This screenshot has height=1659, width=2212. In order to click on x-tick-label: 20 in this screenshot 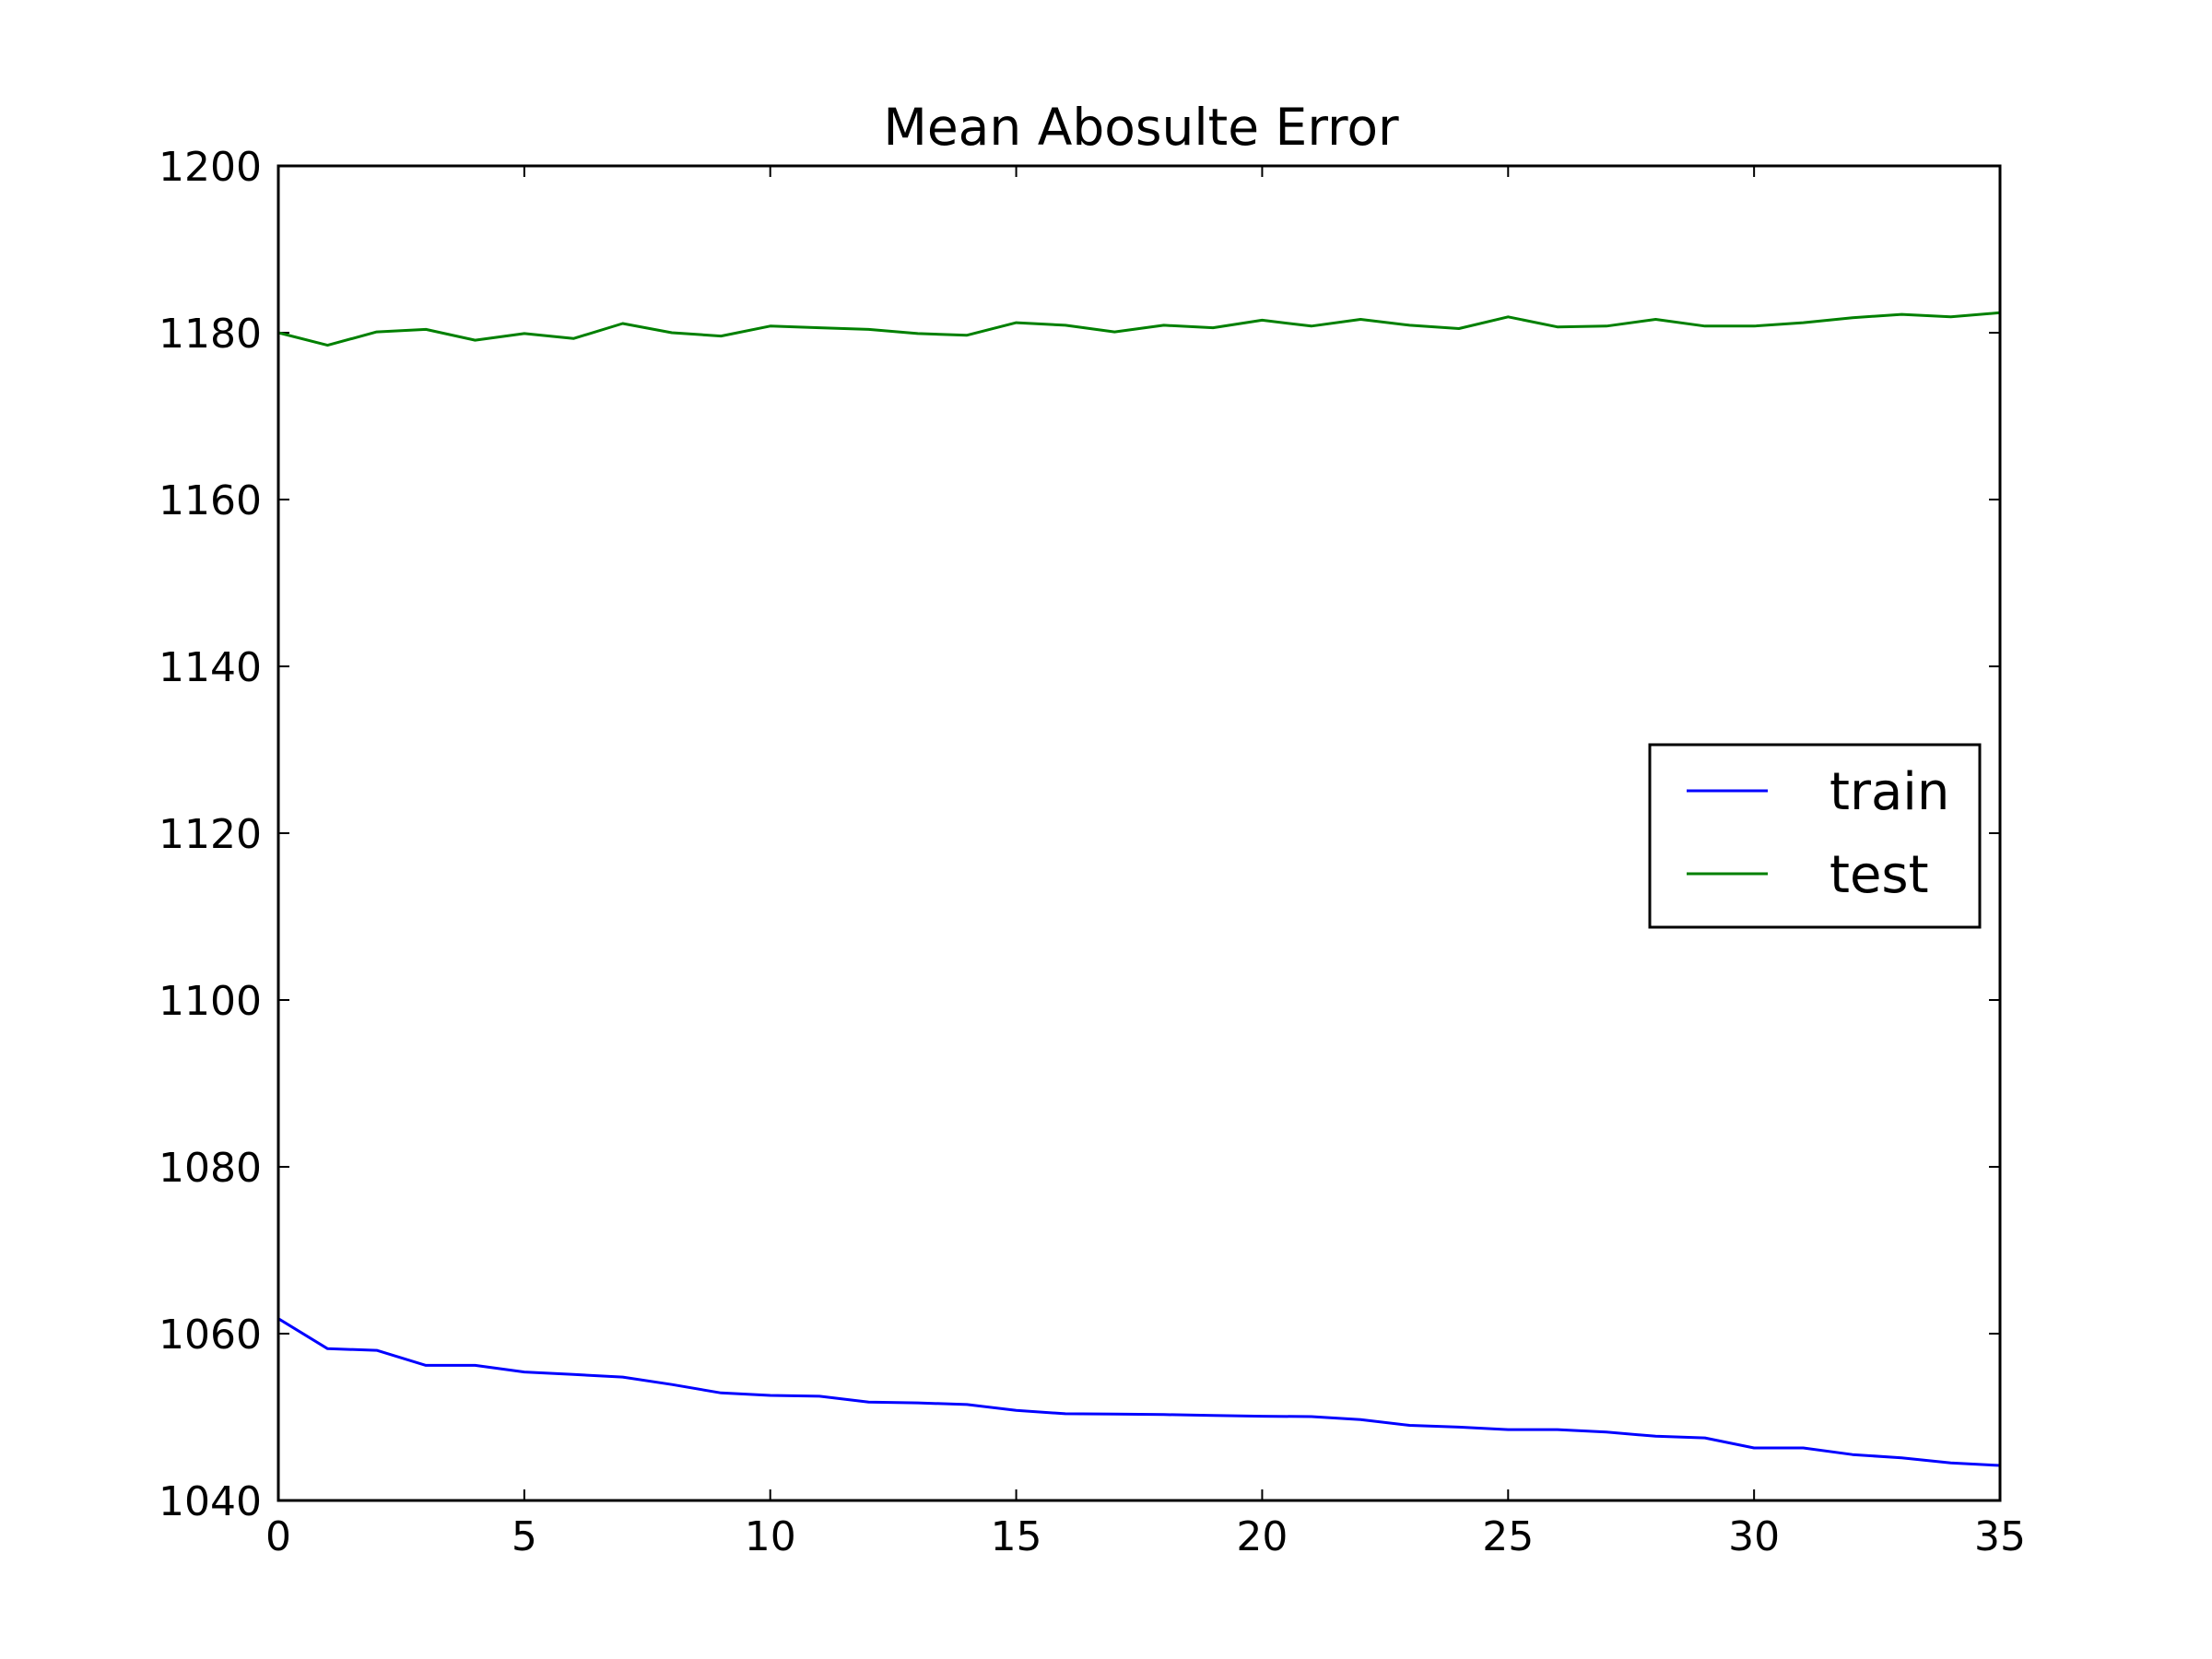, I will do `click(1262, 1536)`.